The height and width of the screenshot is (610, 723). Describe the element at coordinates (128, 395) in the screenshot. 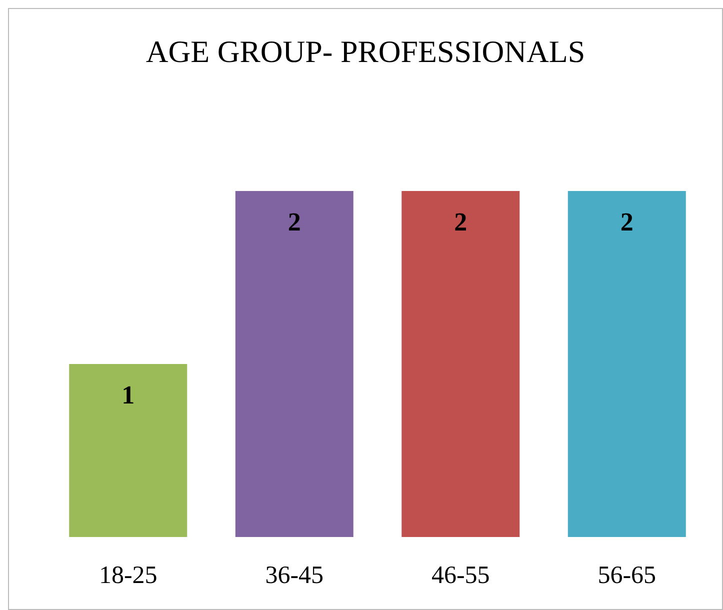

I see `data-label: 1` at that location.